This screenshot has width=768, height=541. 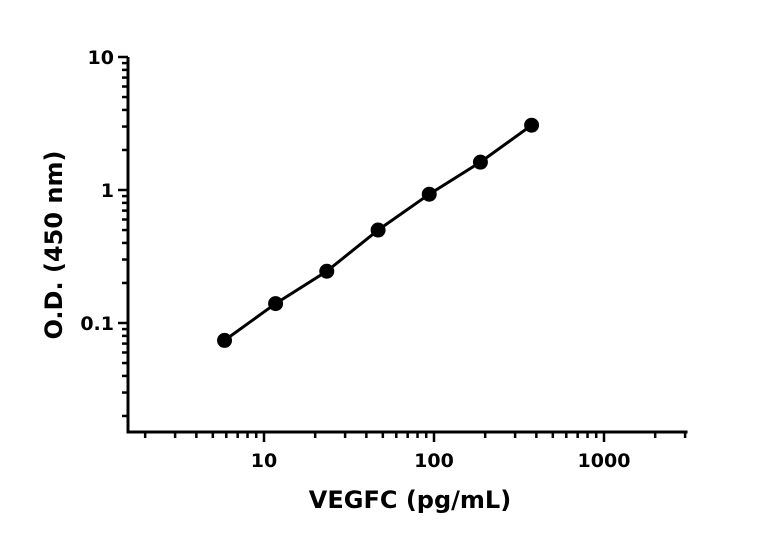 What do you see at coordinates (264, 461) in the screenshot?
I see `x-tick-label: 10` at bounding box center [264, 461].